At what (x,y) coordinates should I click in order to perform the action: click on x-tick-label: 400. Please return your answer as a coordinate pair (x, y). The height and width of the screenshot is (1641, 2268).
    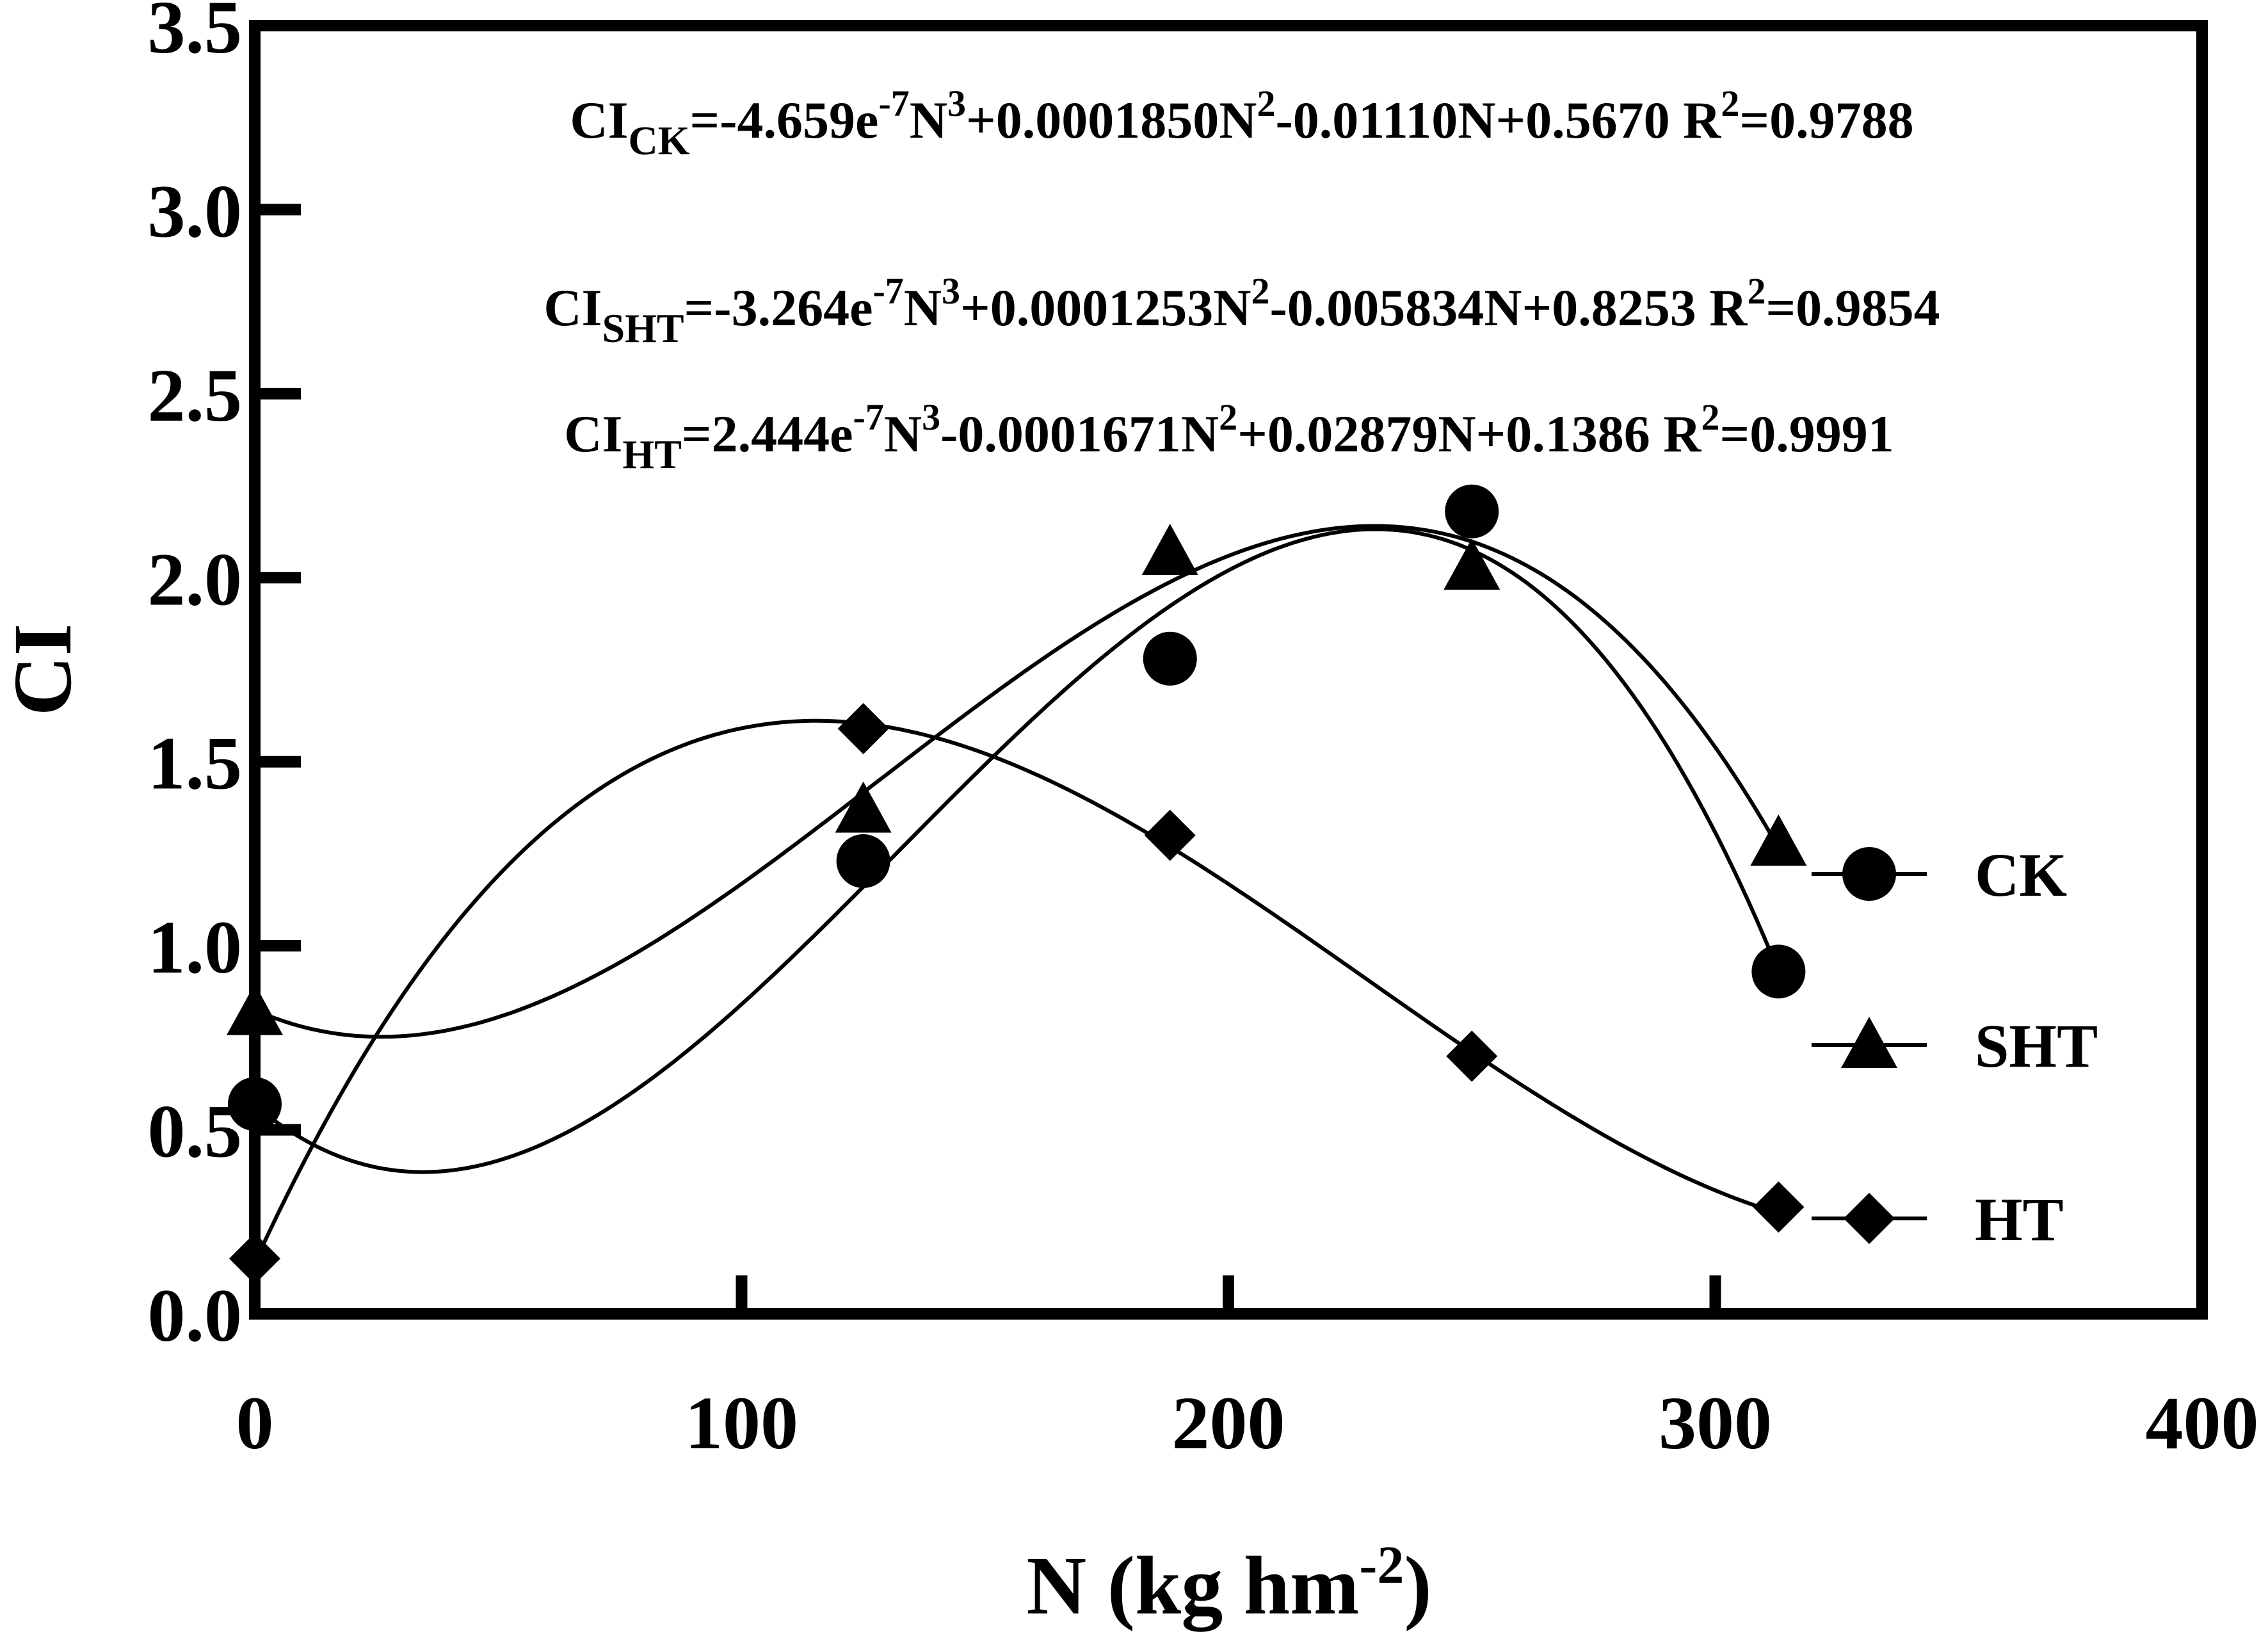
    Looking at the image, I should click on (2202, 1423).